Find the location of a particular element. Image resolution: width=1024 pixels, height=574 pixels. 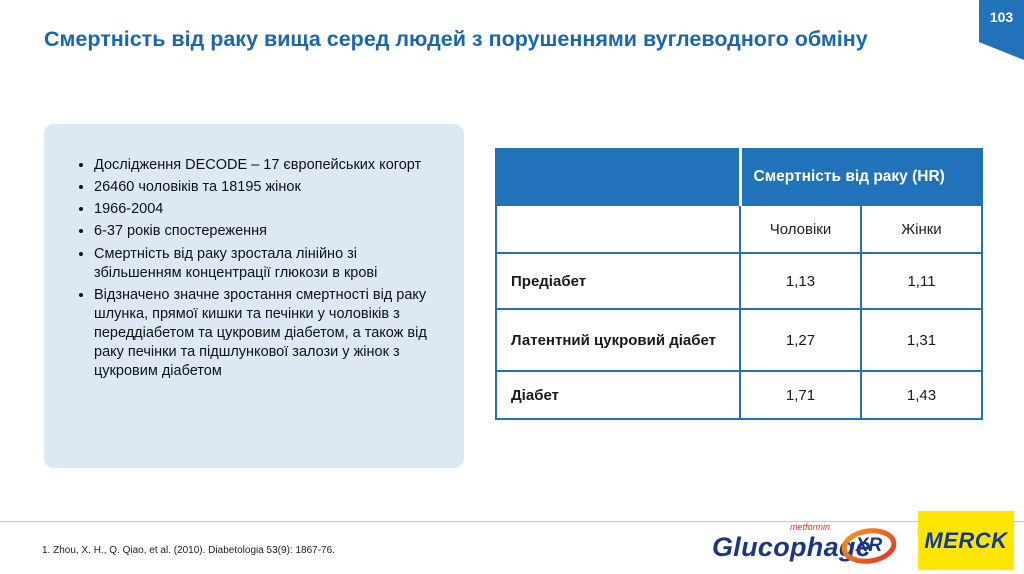

cell-value: 1,13 is located at coordinates (800, 281).